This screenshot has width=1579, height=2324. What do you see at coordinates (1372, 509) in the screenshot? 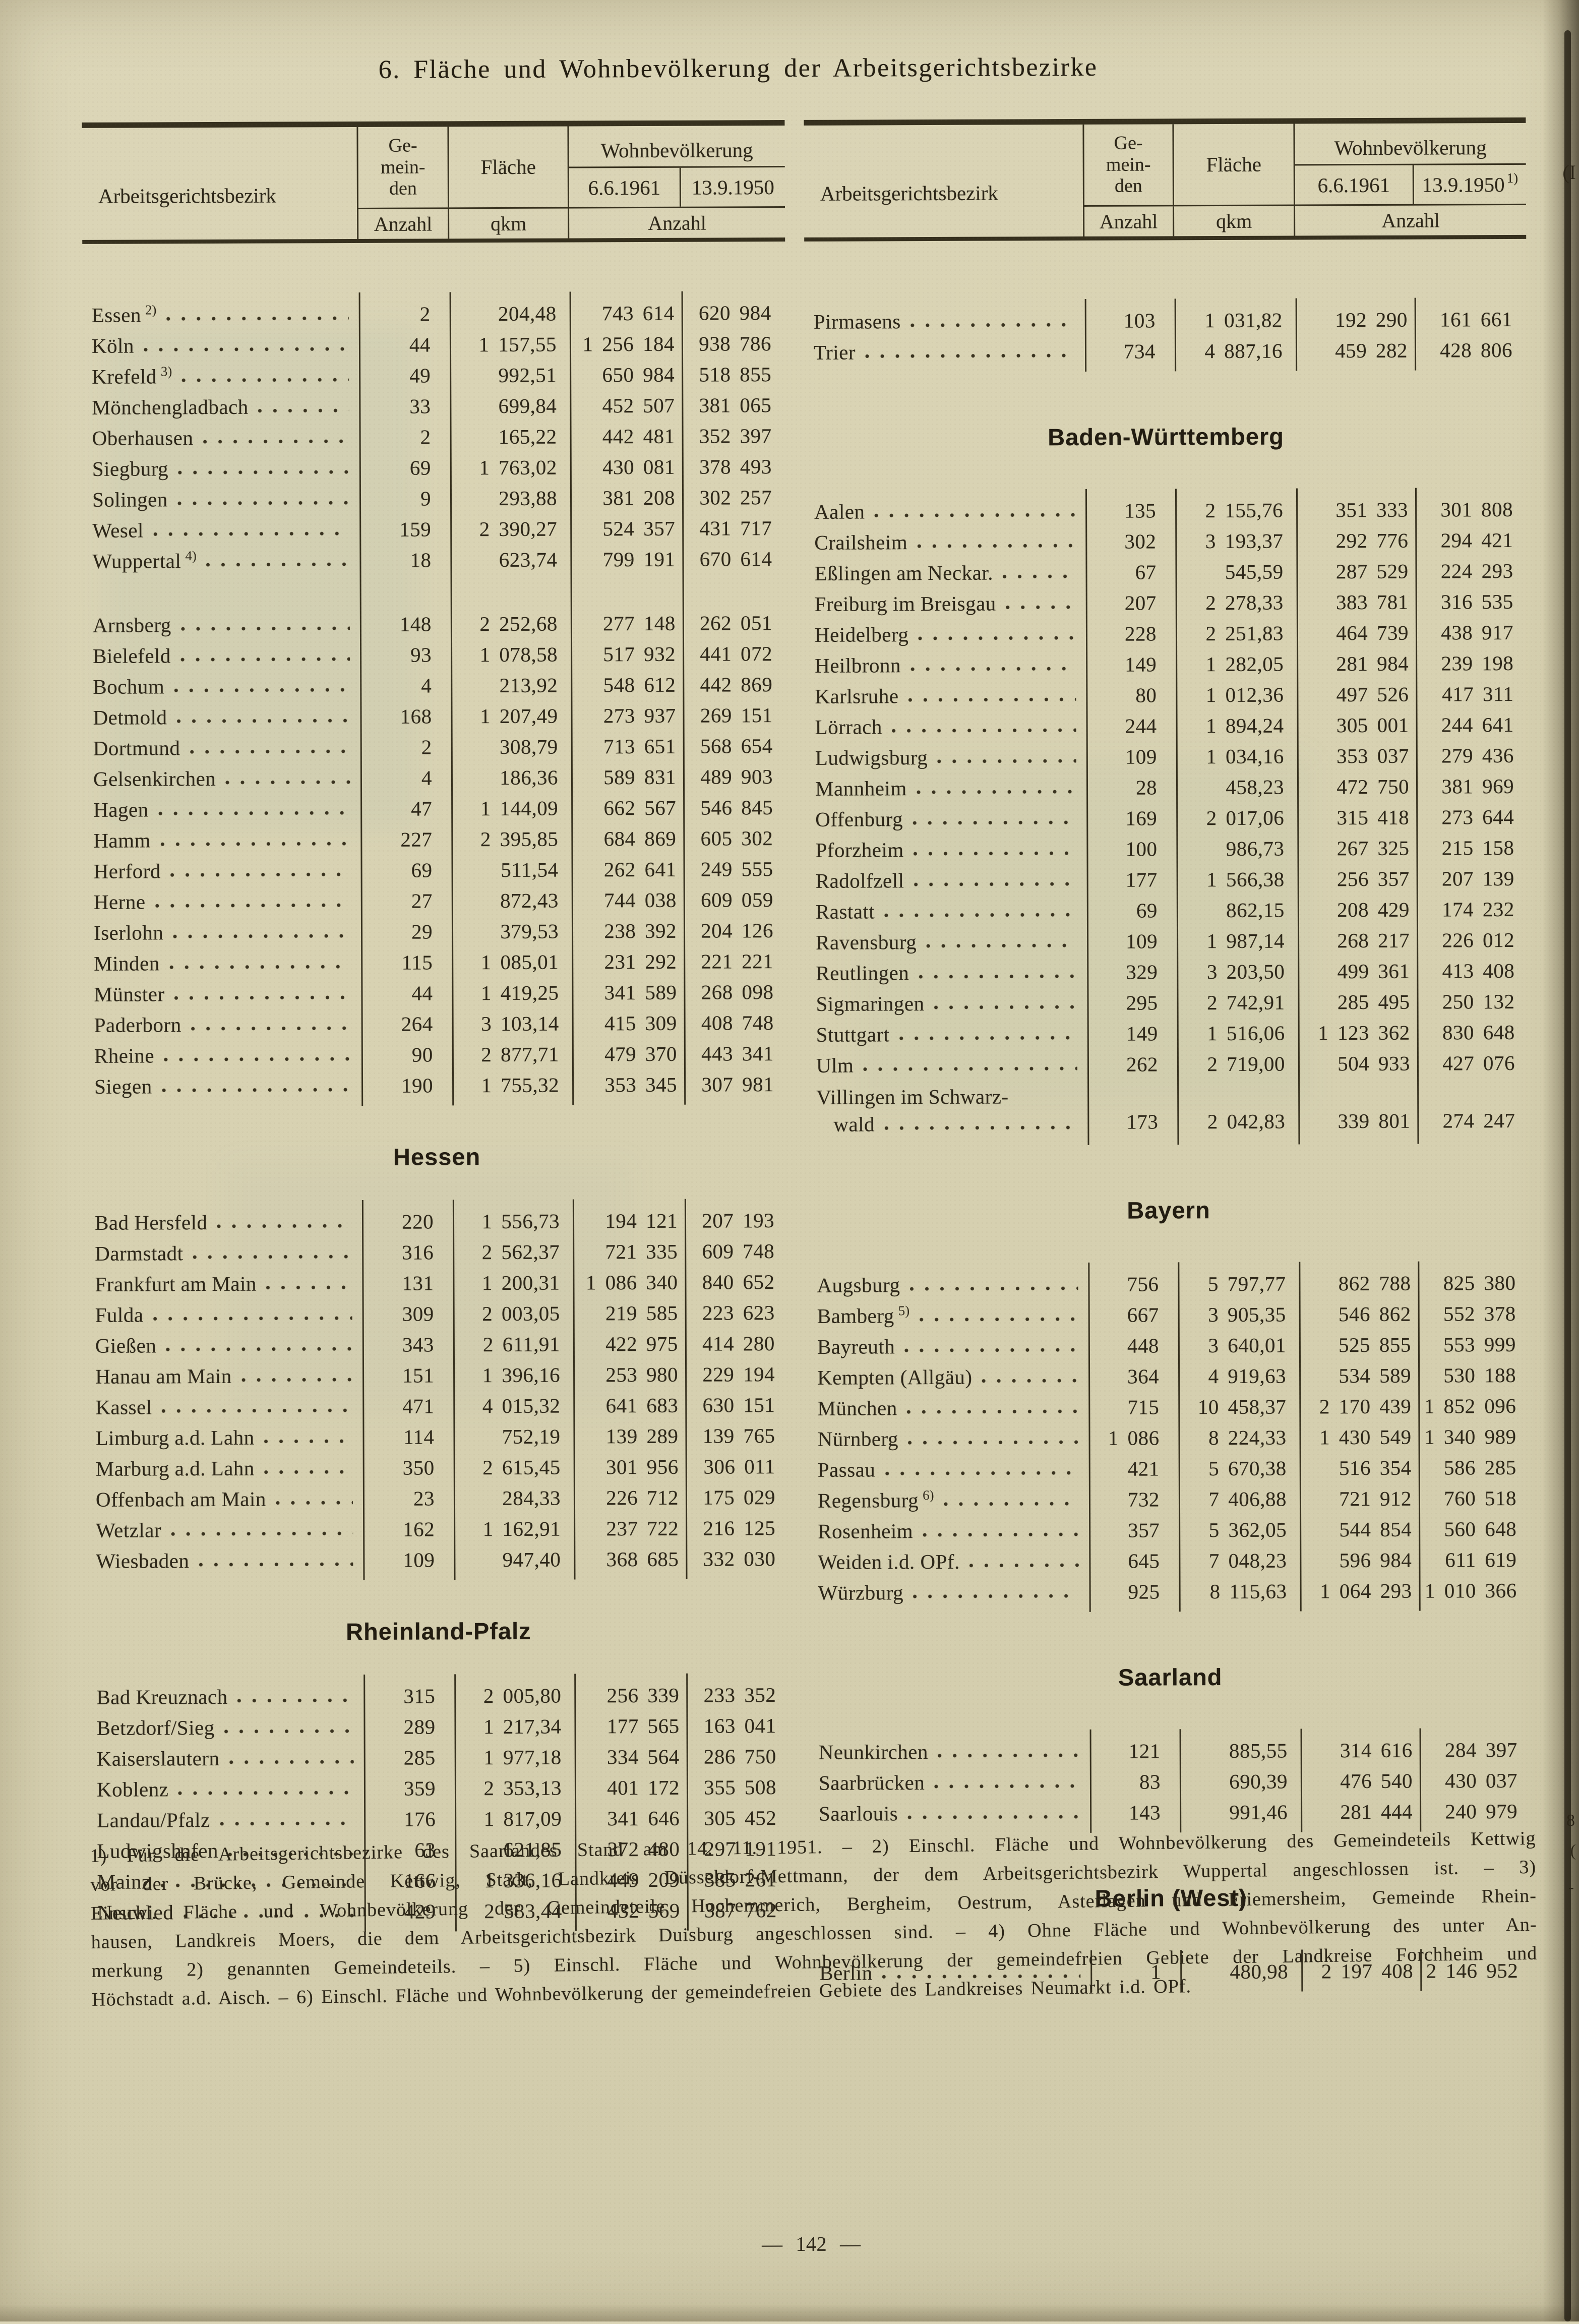
I see `population-1961: 351 333` at bounding box center [1372, 509].